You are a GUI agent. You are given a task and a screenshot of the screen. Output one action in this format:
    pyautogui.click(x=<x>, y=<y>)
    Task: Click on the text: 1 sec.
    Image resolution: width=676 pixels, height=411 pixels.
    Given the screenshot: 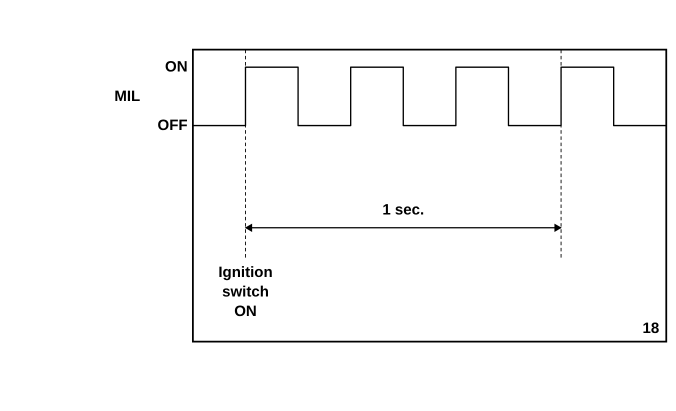 What is the action you would take?
    pyautogui.click(x=403, y=210)
    